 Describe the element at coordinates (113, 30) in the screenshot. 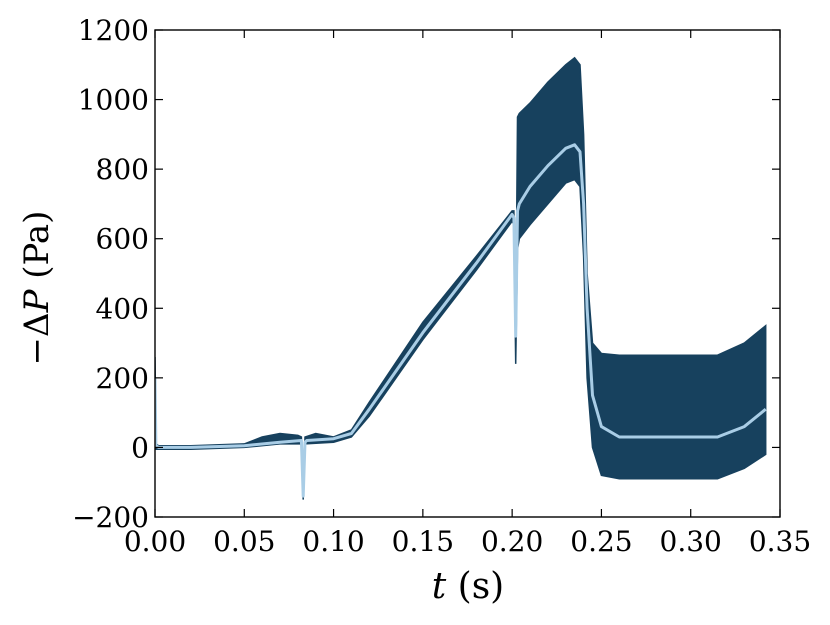

I see `y-tick-label: 1200` at that location.